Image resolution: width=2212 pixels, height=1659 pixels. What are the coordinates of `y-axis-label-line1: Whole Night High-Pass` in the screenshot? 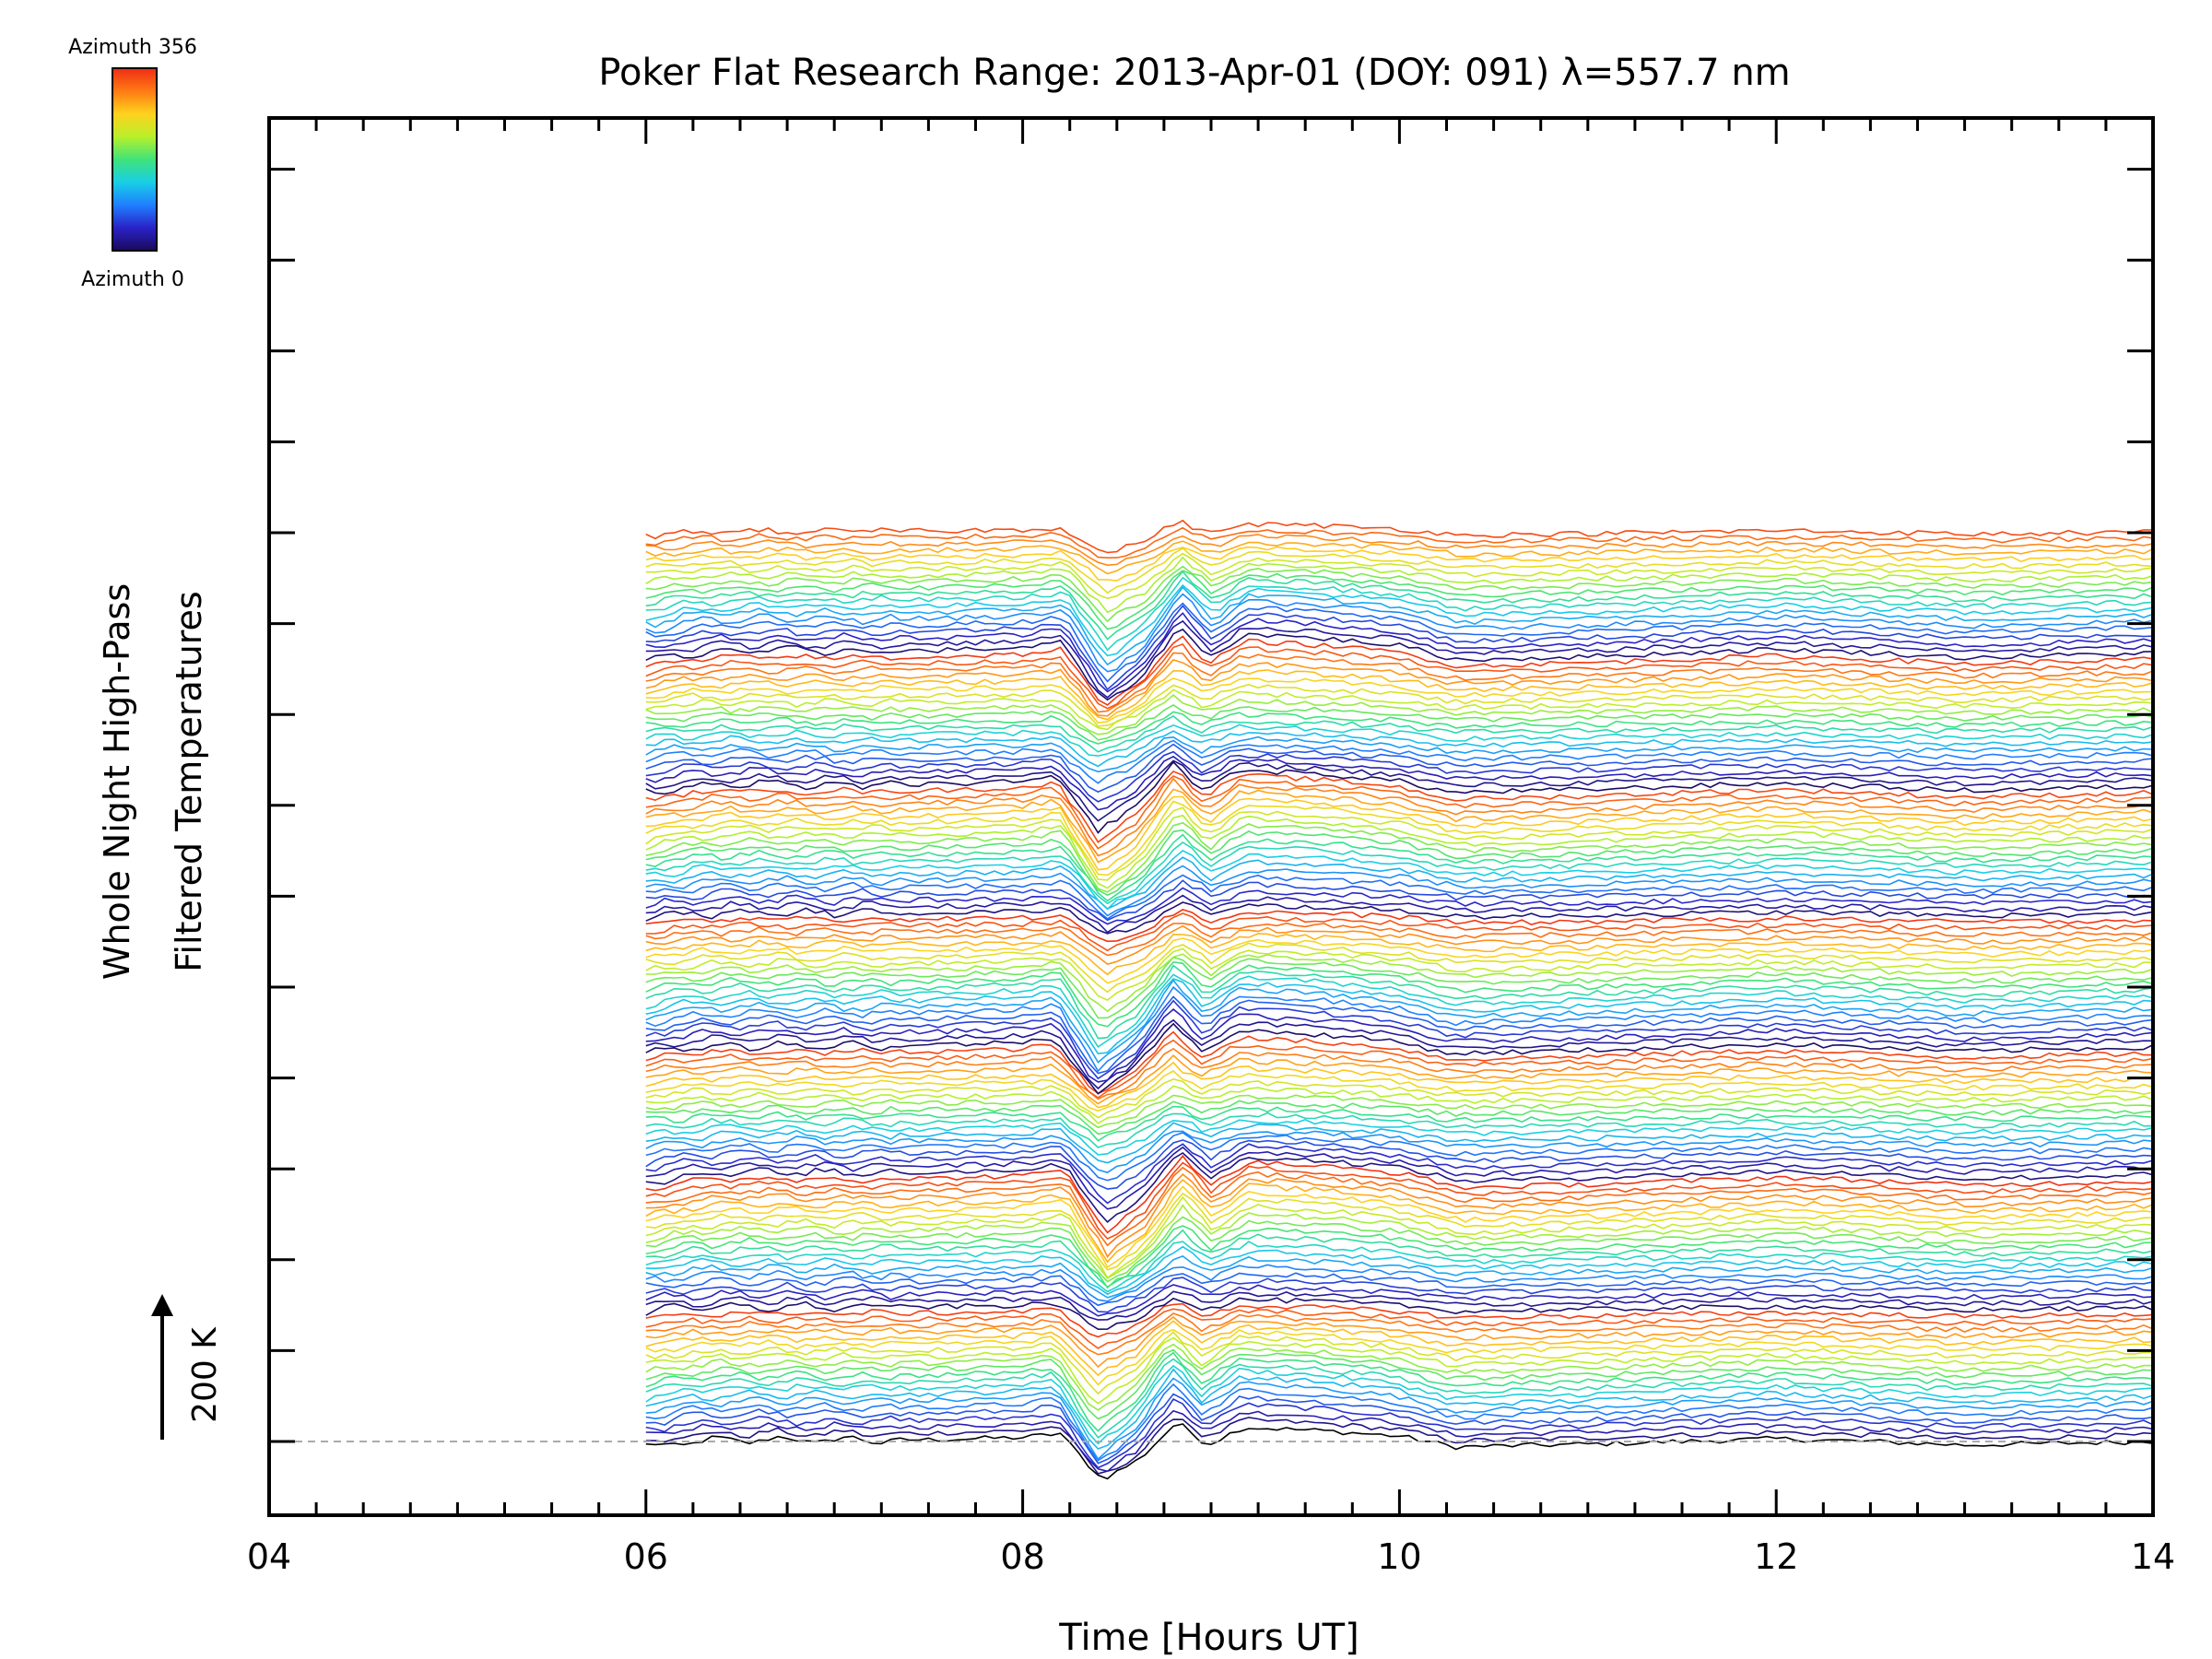 It's located at (117, 781).